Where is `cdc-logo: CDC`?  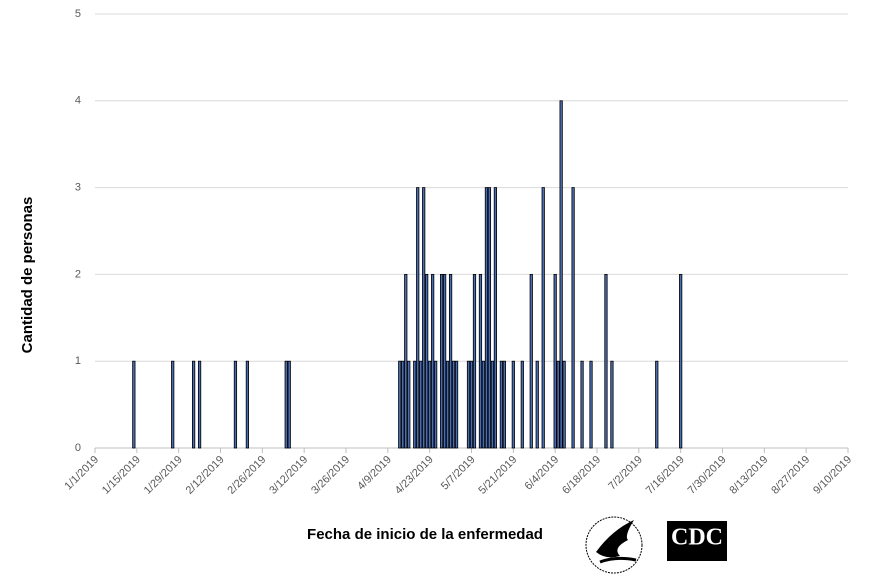 cdc-logo: CDC is located at coordinates (697, 541).